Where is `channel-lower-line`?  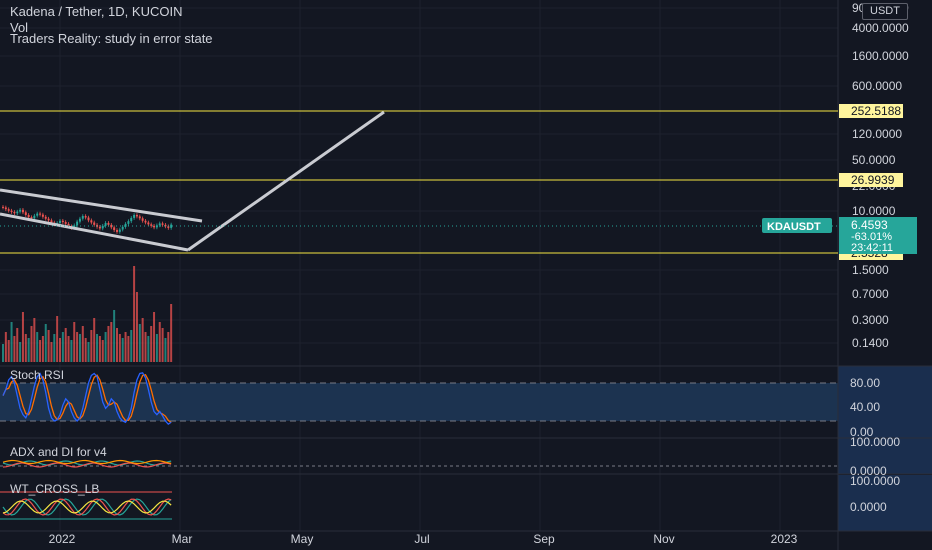 channel-lower-line is located at coordinates (94, 232).